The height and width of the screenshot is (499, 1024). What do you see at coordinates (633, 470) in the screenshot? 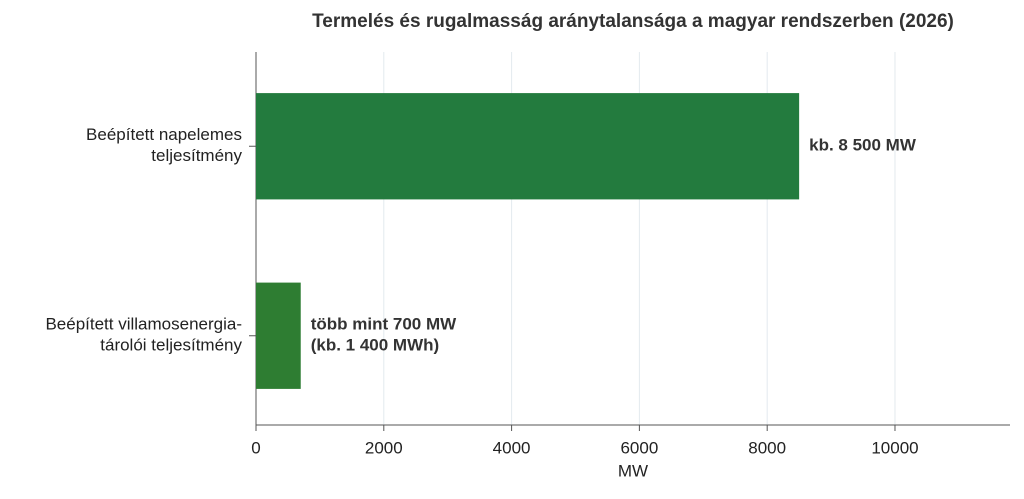
I see `x-axis-label: MW` at bounding box center [633, 470].